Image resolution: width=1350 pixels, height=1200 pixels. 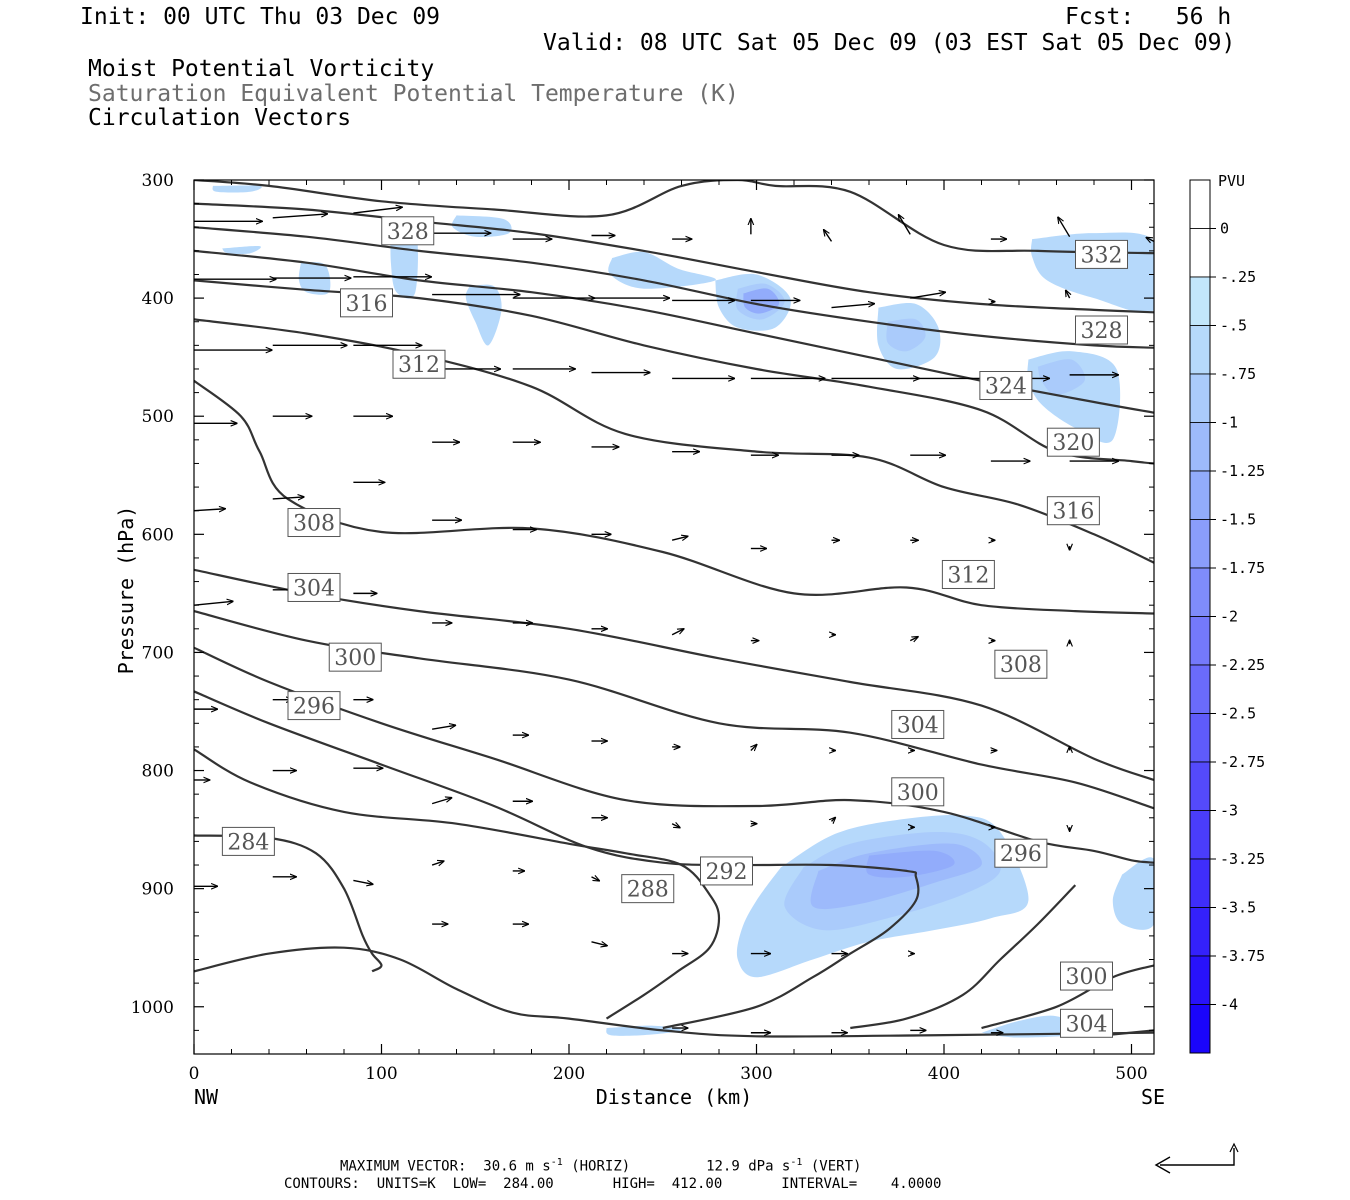 I want to click on y-tick-label: 1000, so click(x=152, y=1008).